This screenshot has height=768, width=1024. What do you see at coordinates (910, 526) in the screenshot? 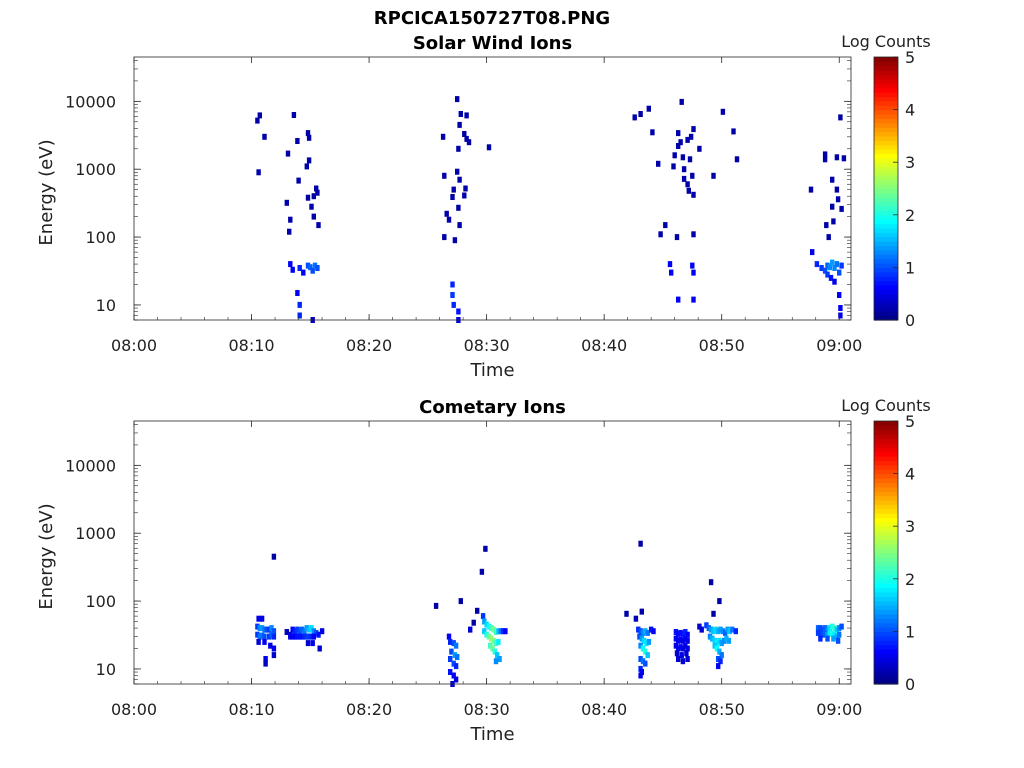
I see `colorbar-tick-label: 3` at bounding box center [910, 526].